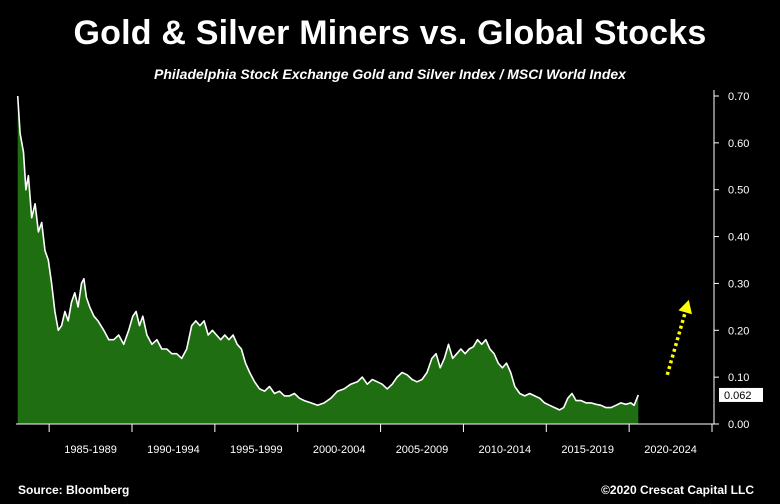 This screenshot has height=504, width=780. Describe the element at coordinates (685, 307) in the screenshot. I see `trend-arrow-head` at that location.